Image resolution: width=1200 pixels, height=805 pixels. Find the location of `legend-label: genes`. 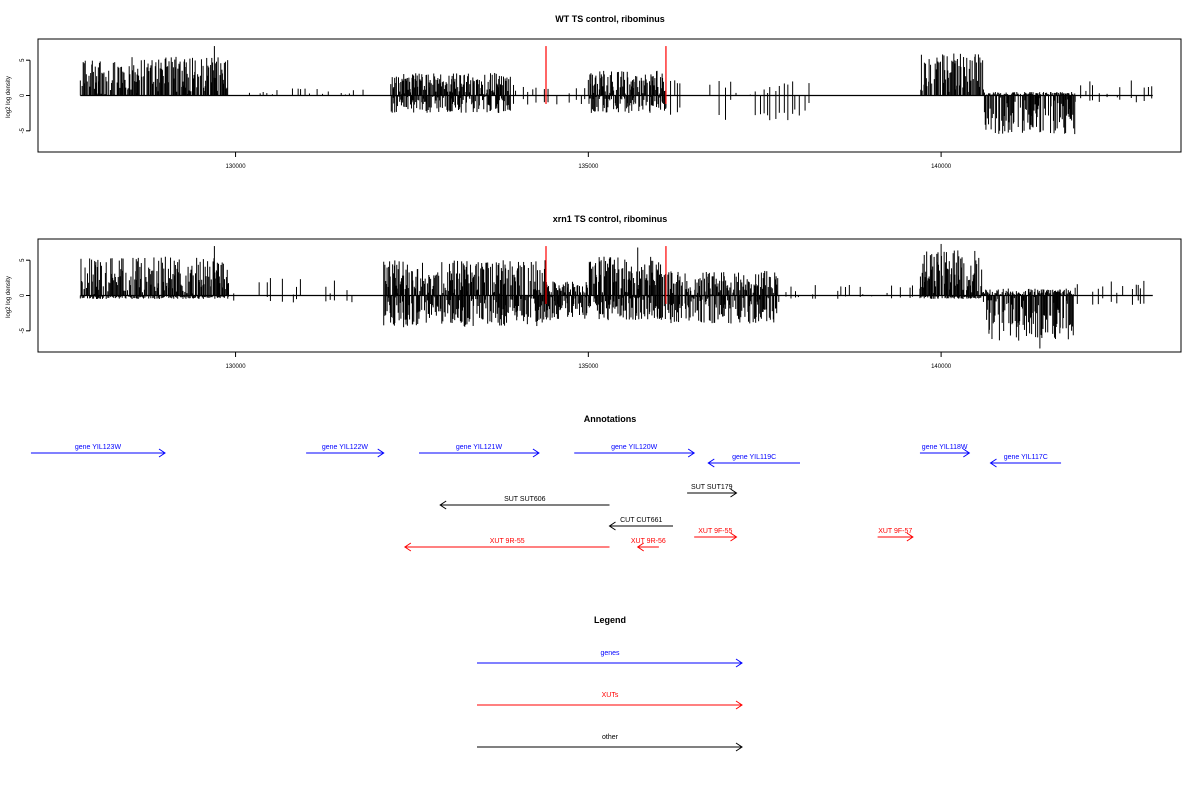

legend-label: genes is located at coordinates (610, 653).